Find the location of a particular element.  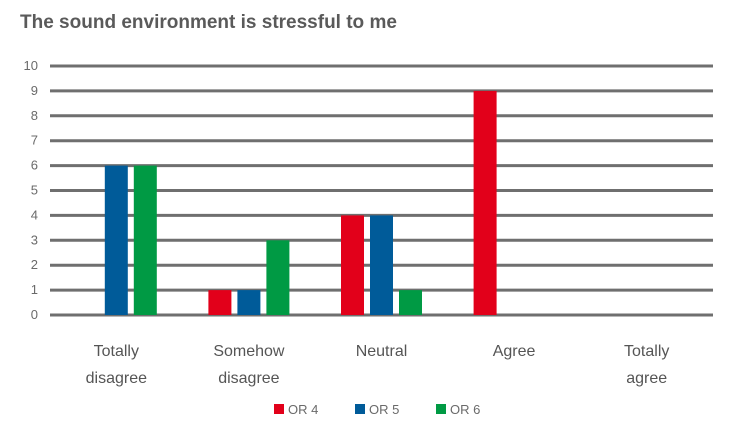

y-axis: 0 1 2 3 4 5 6 7 8 9 10 is located at coordinates (31, 190).